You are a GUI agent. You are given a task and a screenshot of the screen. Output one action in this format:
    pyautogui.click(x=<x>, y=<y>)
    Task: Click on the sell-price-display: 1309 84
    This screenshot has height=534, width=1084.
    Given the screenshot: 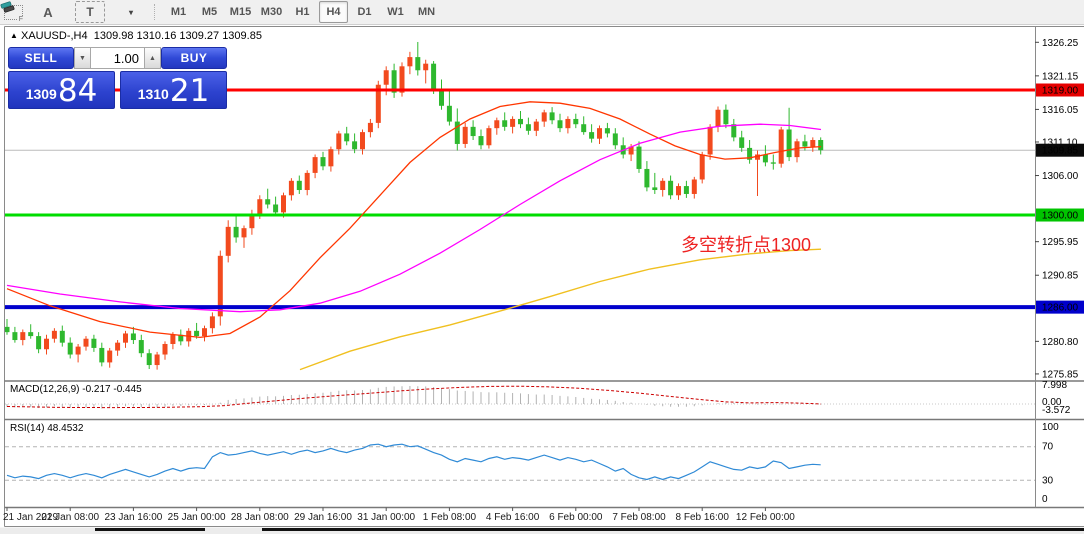 What is the action you would take?
    pyautogui.click(x=61, y=90)
    